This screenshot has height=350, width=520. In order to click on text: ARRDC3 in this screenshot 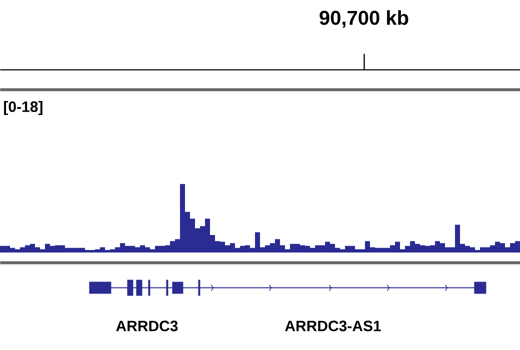, I will do `click(147, 326)`.